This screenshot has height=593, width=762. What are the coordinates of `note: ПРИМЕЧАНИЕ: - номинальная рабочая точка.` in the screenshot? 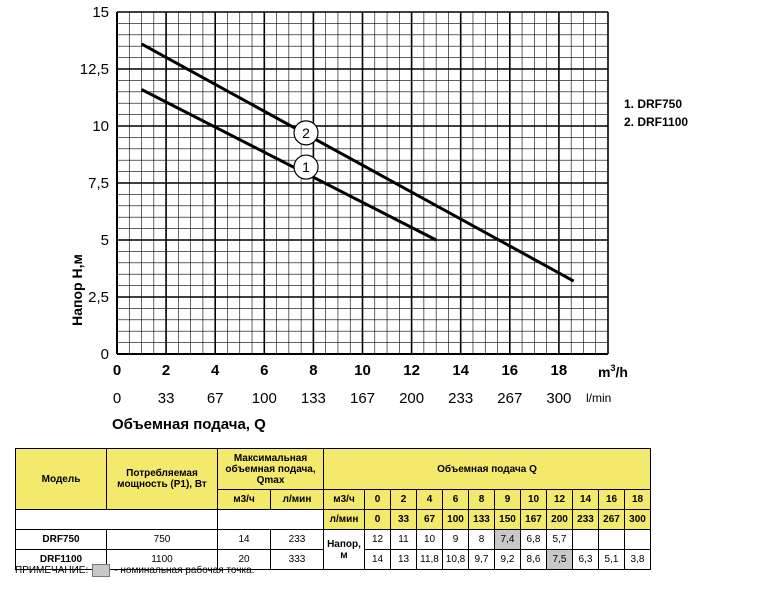 It's located at (134, 570).